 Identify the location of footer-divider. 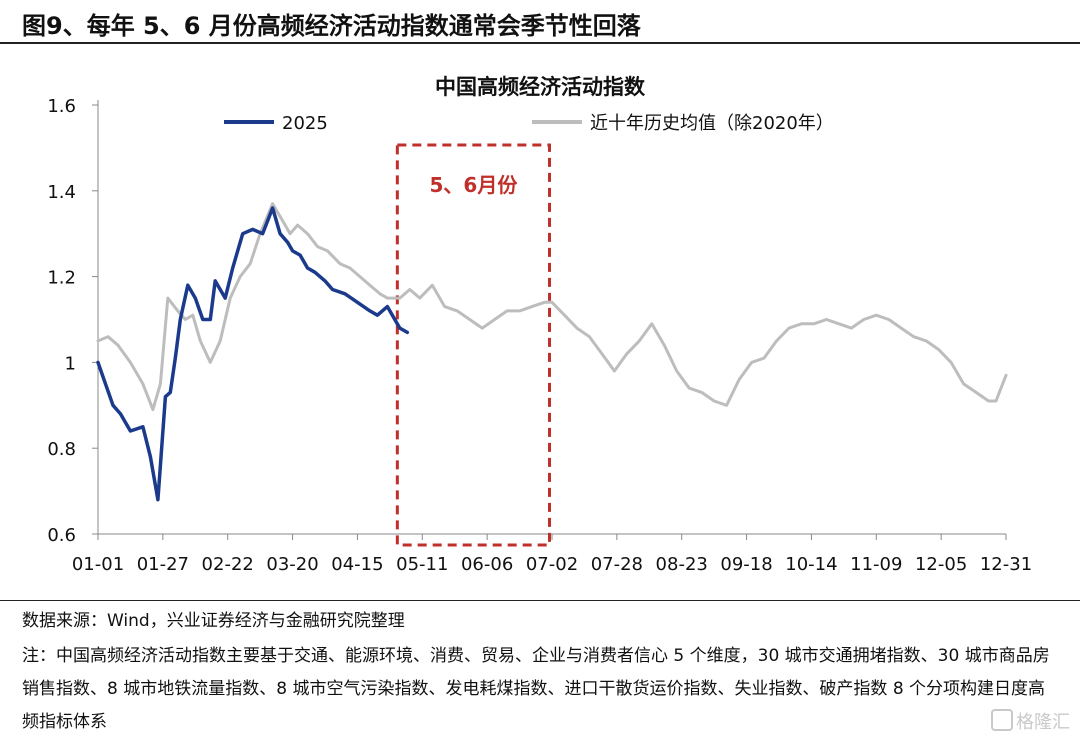
(540, 600).